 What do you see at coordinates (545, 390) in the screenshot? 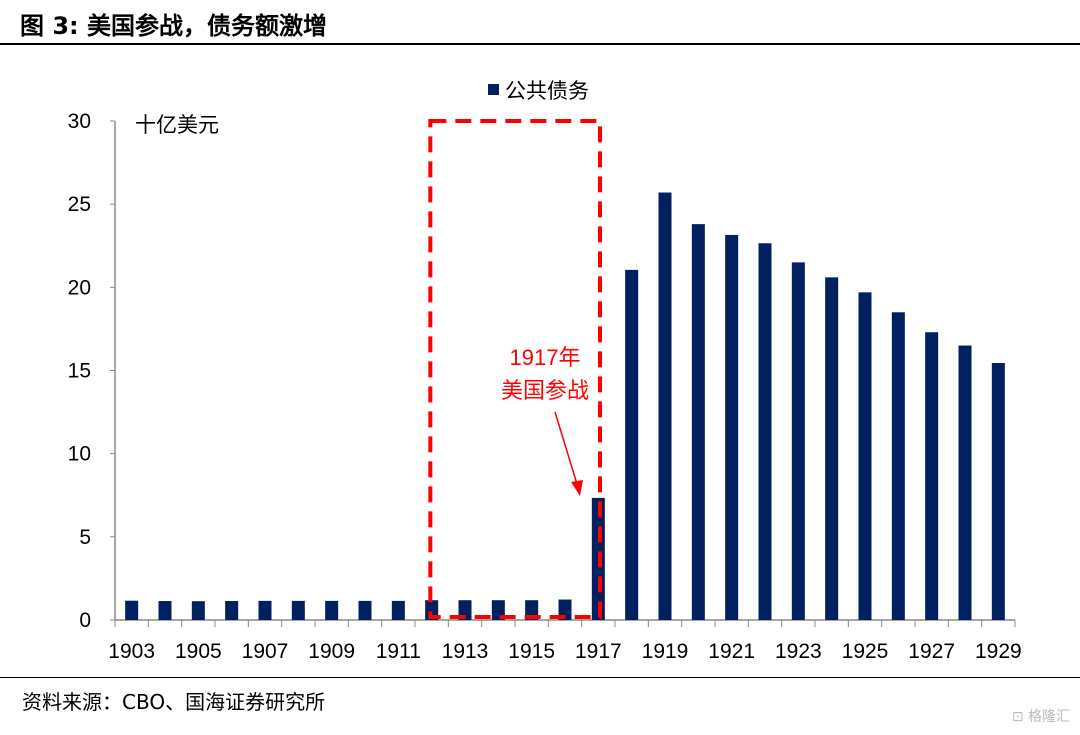
I see `annotation-line-2: 美国参战` at bounding box center [545, 390].